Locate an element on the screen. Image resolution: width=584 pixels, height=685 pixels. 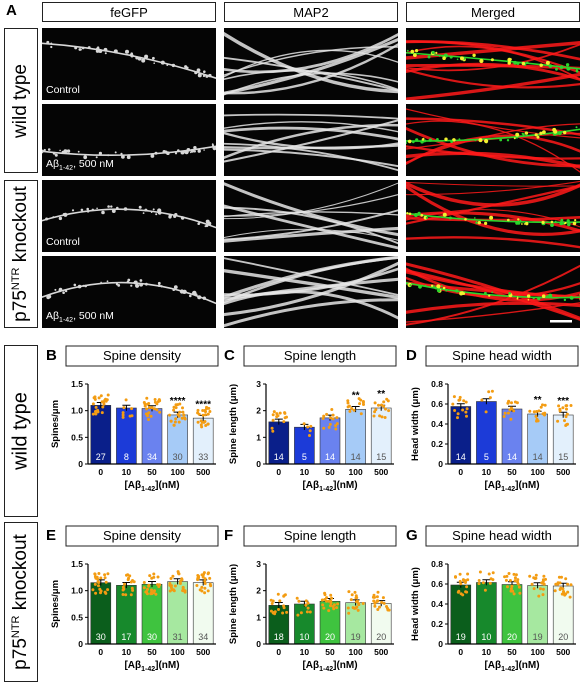
n-label: 18 is located at coordinates (279, 637).